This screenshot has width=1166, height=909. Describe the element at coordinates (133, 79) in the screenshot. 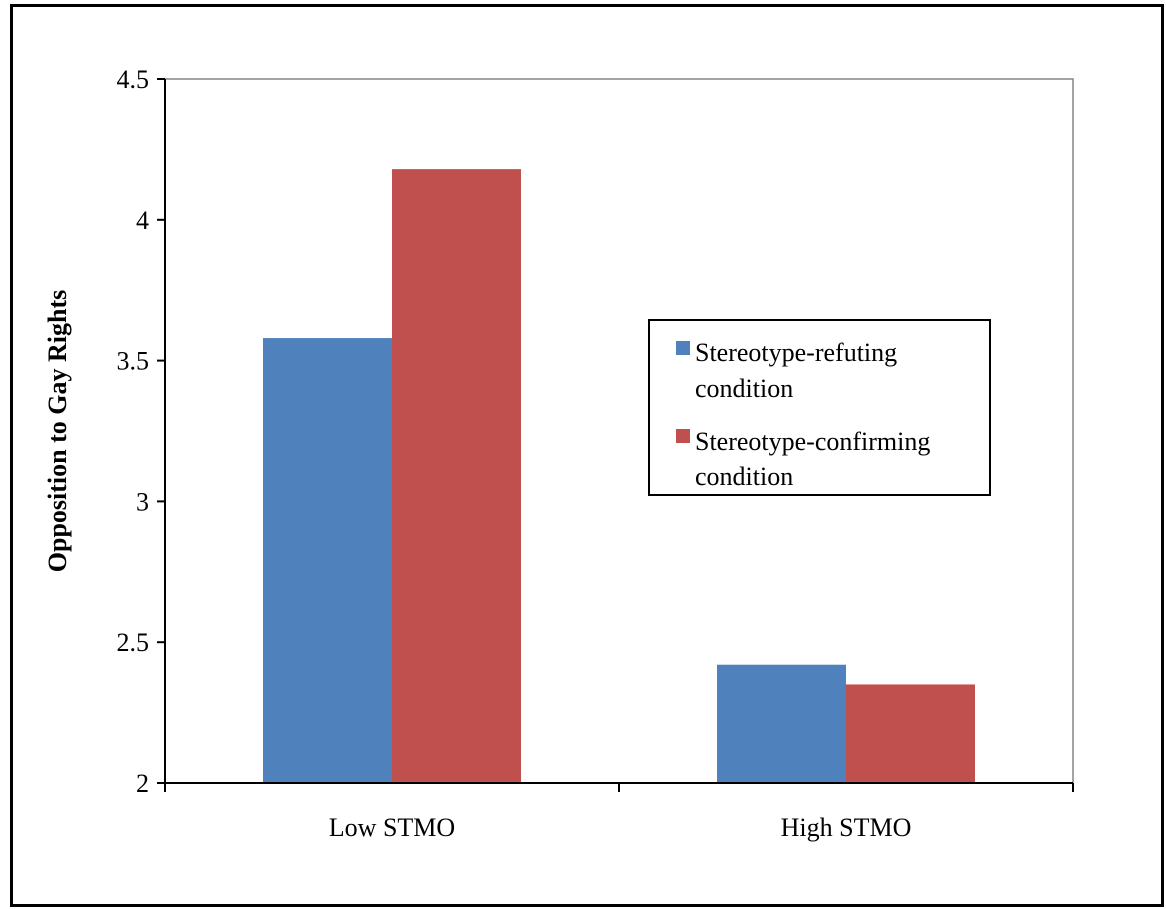

I see `y-tick-label: 4.5` at that location.